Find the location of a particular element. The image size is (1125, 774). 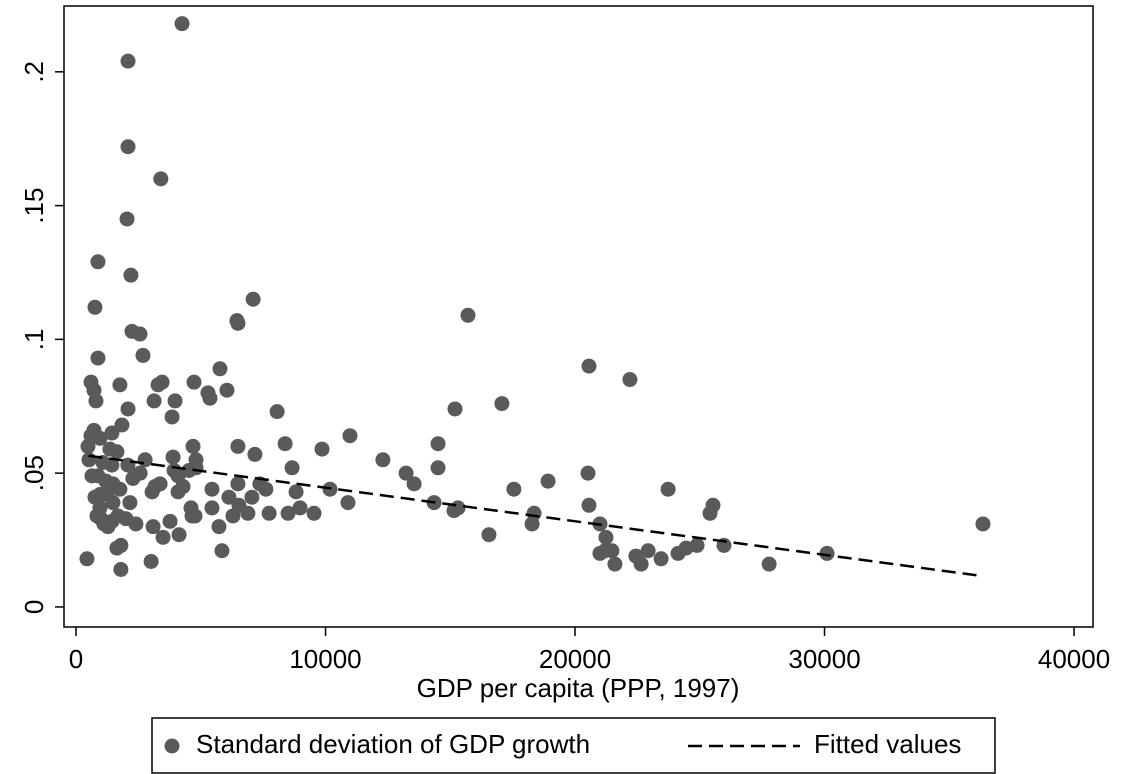

legend-label: Fitted values is located at coordinates (887, 744).